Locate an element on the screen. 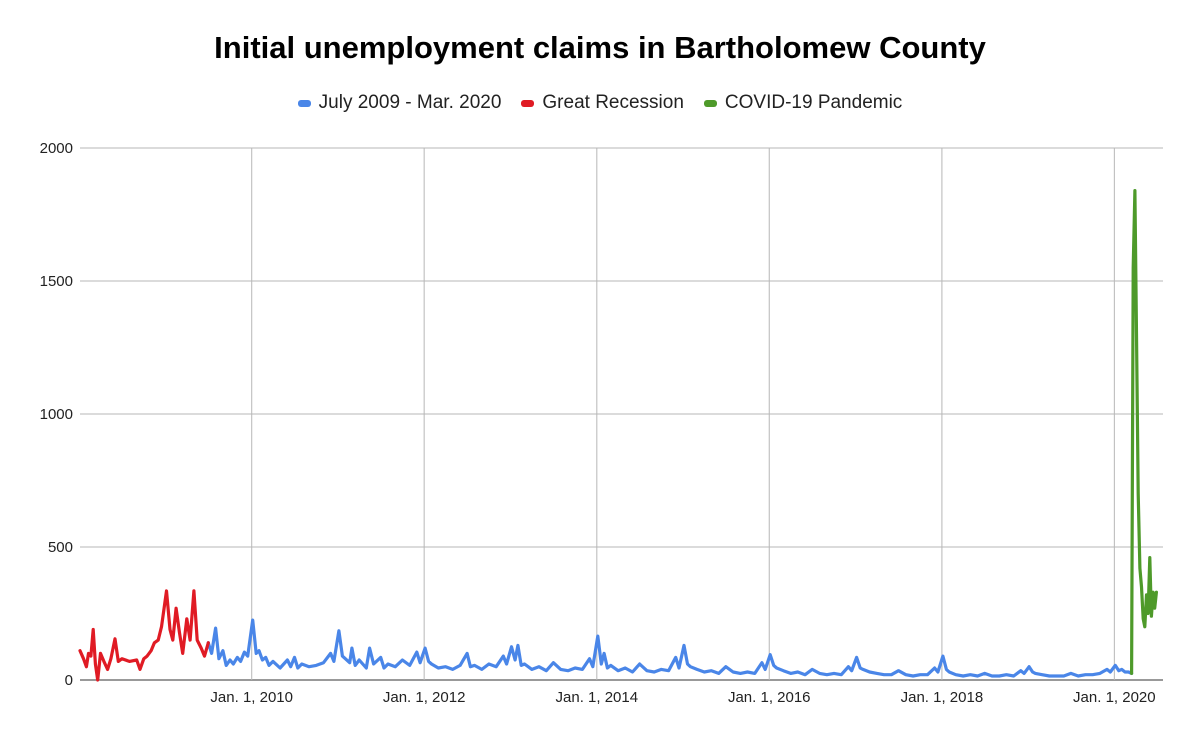 The height and width of the screenshot is (741, 1200). x-tick-label: Jan. 1, 2014 is located at coordinates (597, 697).